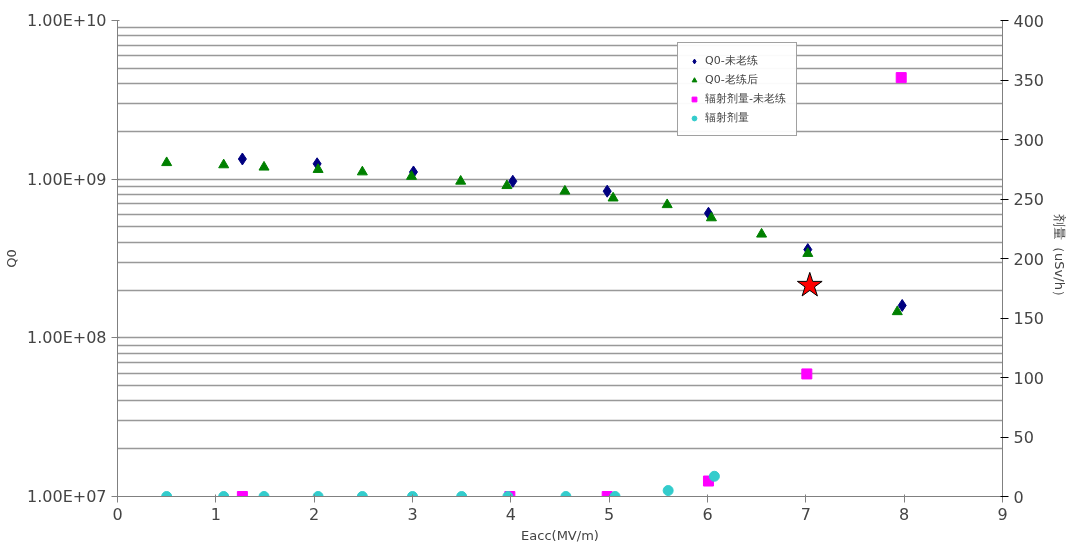 This screenshot has width=1084, height=555. What do you see at coordinates (731, 60) in the screenshot?
I see `legend-label: Q0-未老练` at bounding box center [731, 60].